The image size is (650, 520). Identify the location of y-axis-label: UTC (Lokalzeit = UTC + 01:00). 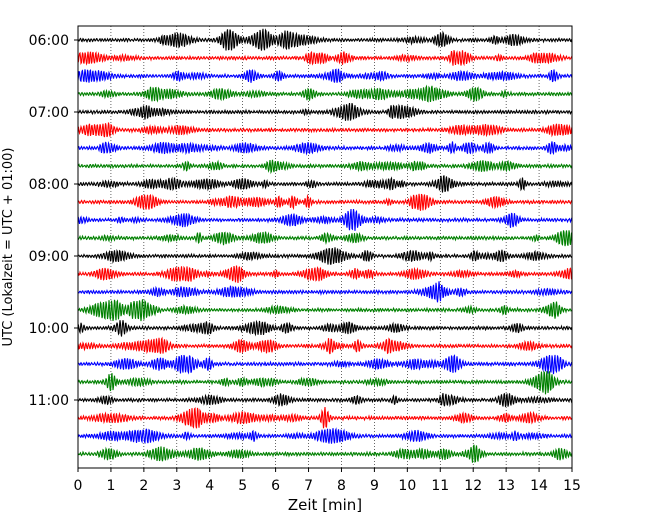
(8, 247).